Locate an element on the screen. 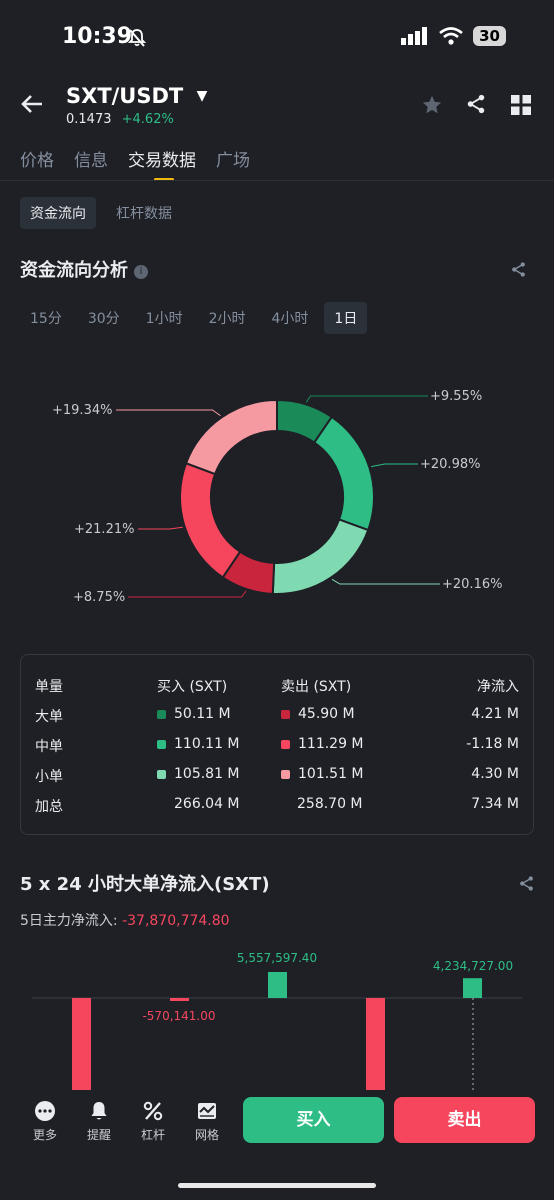 This screenshot has width=554, height=1200. row-buy: 105.81 M is located at coordinates (207, 774).